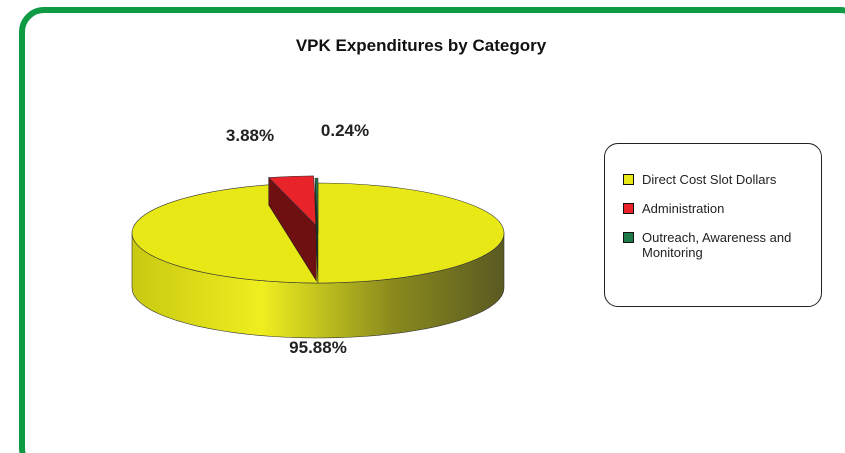 The width and height of the screenshot is (845, 453). Describe the element at coordinates (318, 347) in the screenshot. I see `data-label: 95.88%` at that location.